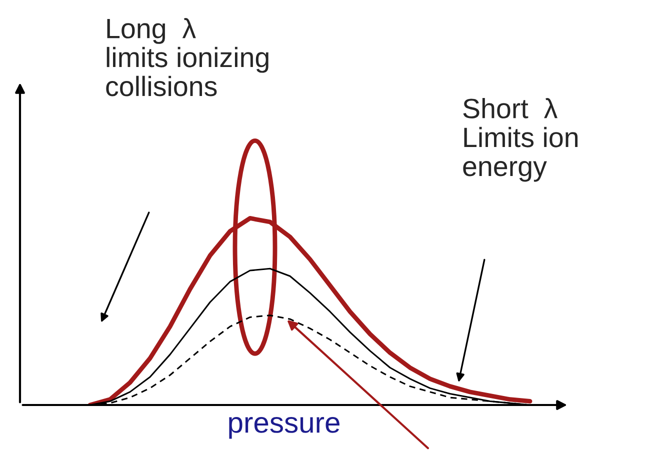  What do you see at coordinates (284, 427) in the screenshot?
I see `x-axis-title: pressure` at bounding box center [284, 427].